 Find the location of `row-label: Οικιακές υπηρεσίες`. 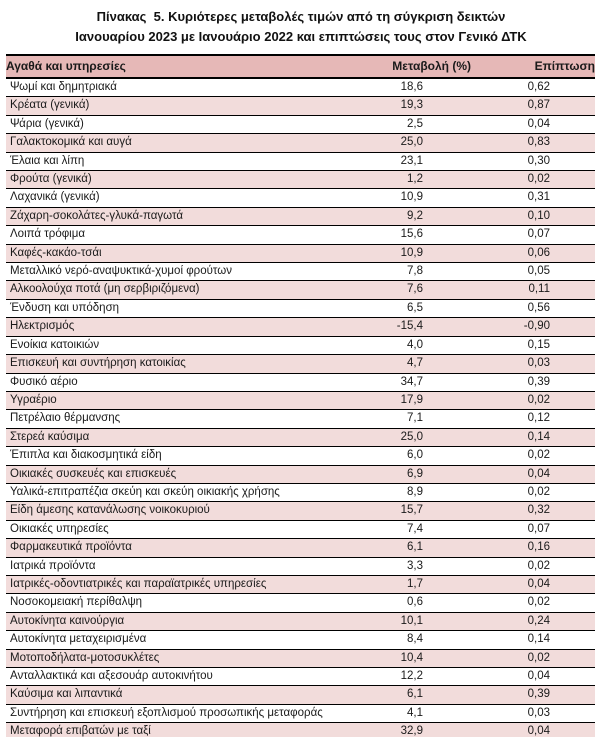

row-label: Οικιακές υπηρεσίες is located at coordinates (186, 530).